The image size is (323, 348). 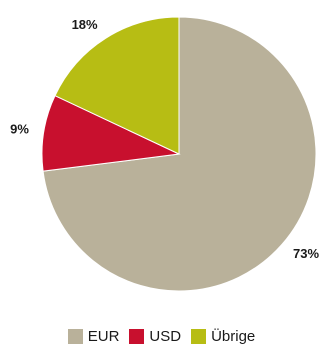 What do you see at coordinates (103, 336) in the screenshot?
I see `legend-label-eur: EUR` at bounding box center [103, 336].